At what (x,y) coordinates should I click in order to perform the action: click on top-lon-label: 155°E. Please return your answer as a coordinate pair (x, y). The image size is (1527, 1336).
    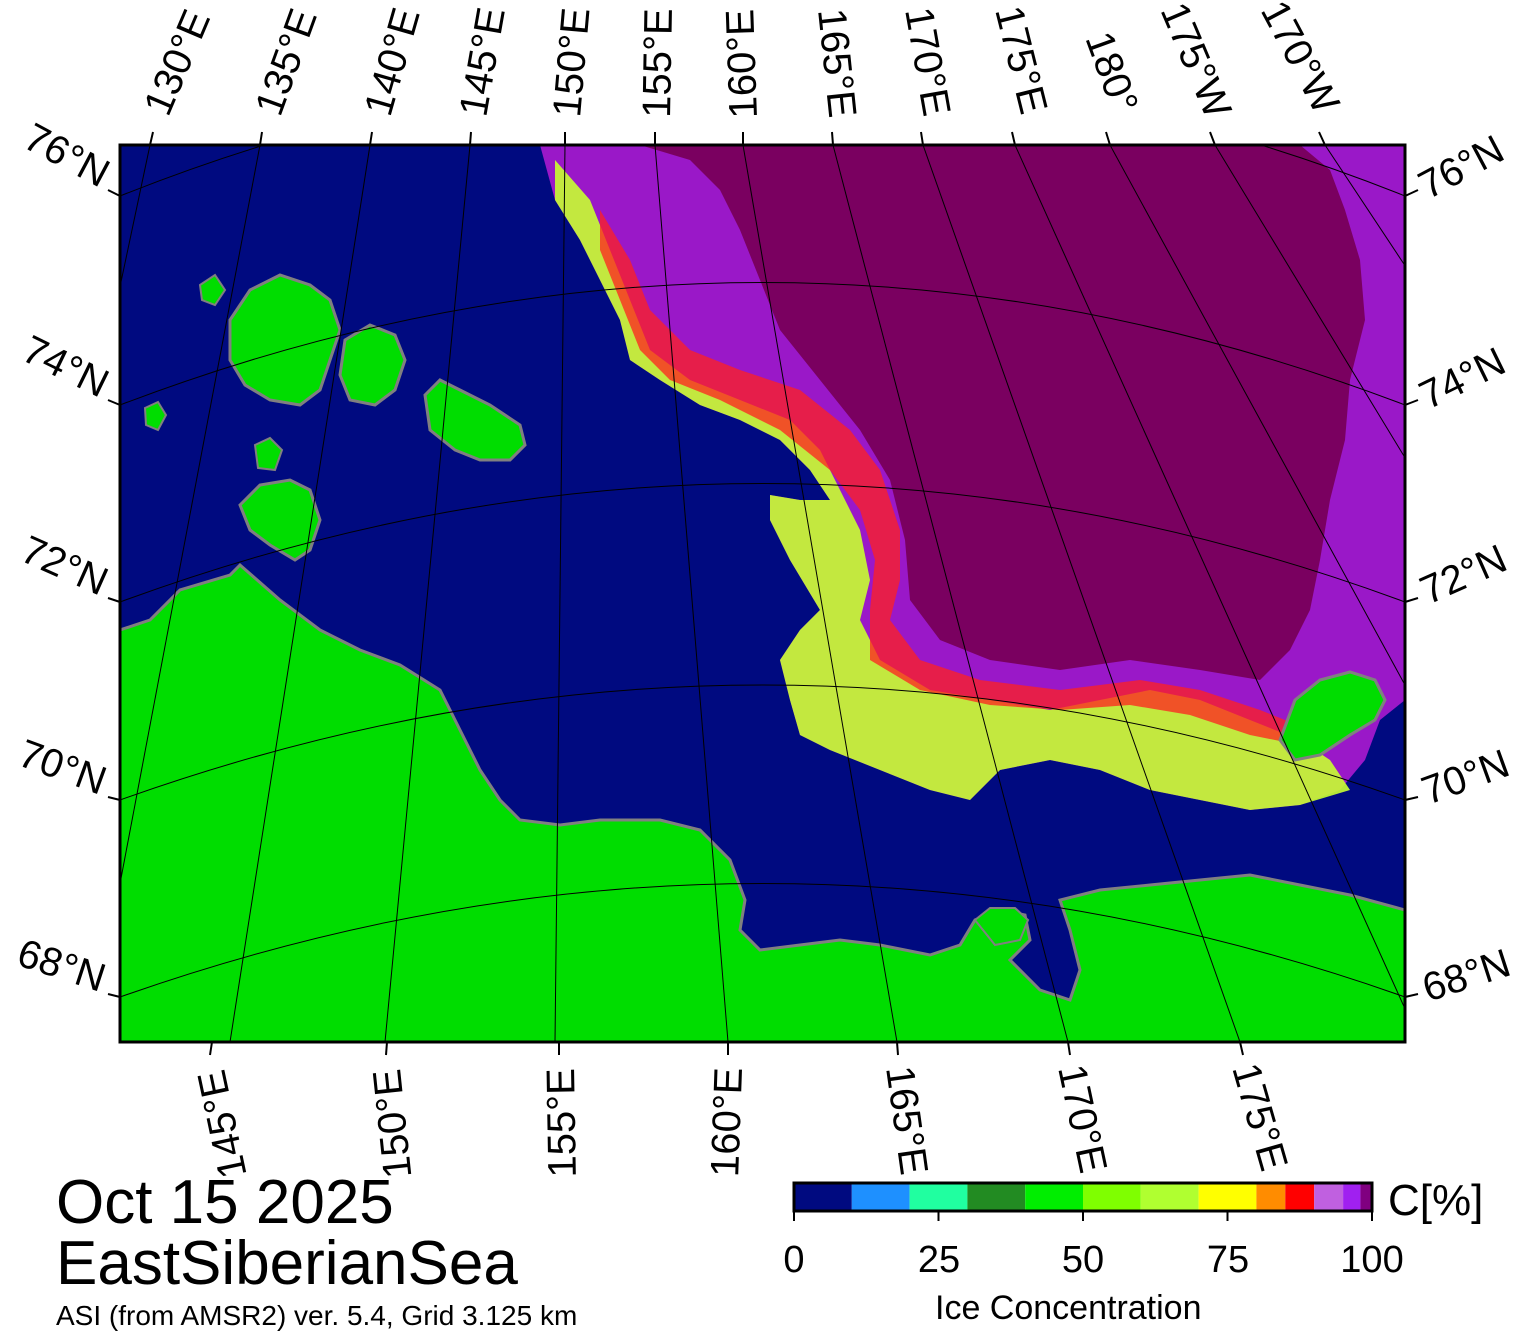
    Looking at the image, I should click on (658, 63).